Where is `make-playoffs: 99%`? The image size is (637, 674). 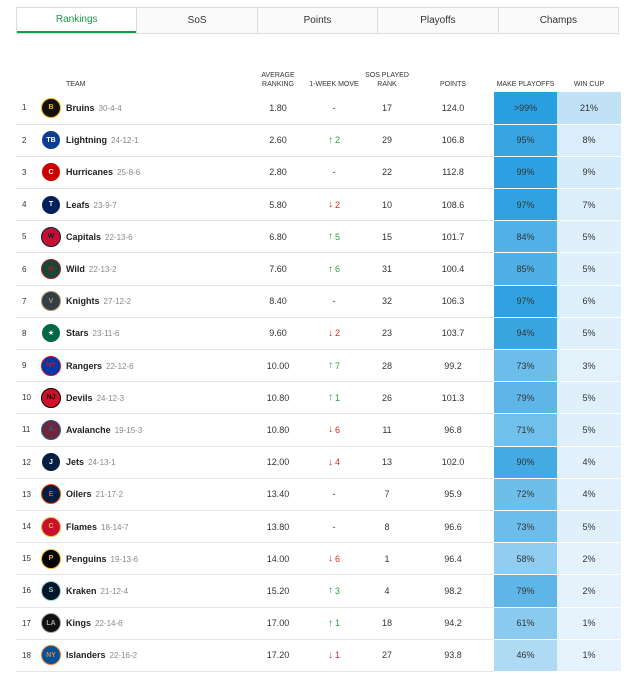
make-playoffs: 99% is located at coordinates (525, 173).